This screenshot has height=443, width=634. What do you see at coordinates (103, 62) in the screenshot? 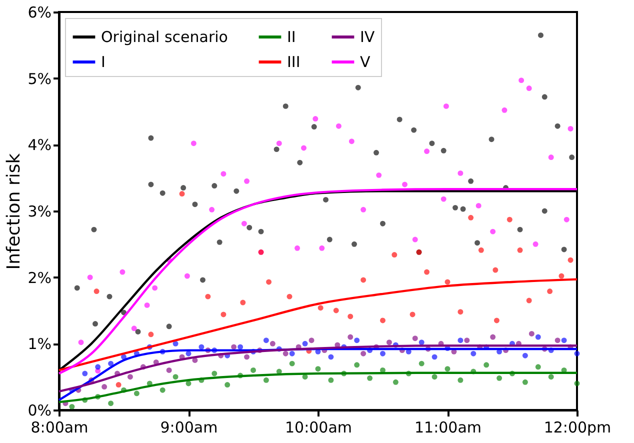
I see `legend-label: I` at bounding box center [103, 62].